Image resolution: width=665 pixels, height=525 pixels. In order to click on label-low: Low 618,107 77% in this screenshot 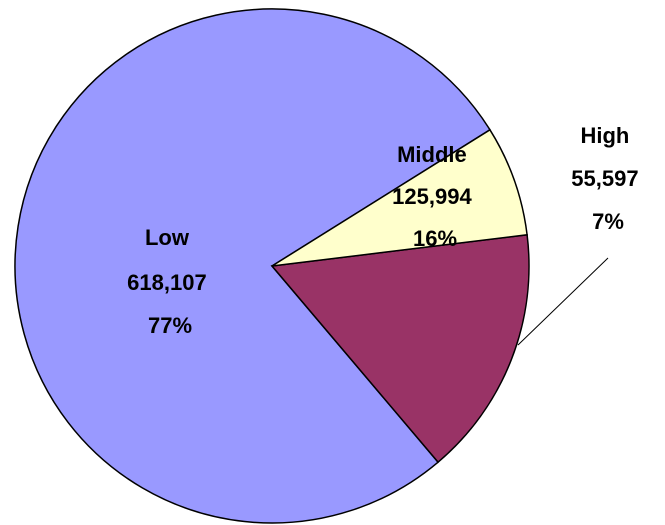, I will do `click(170, 281)`.